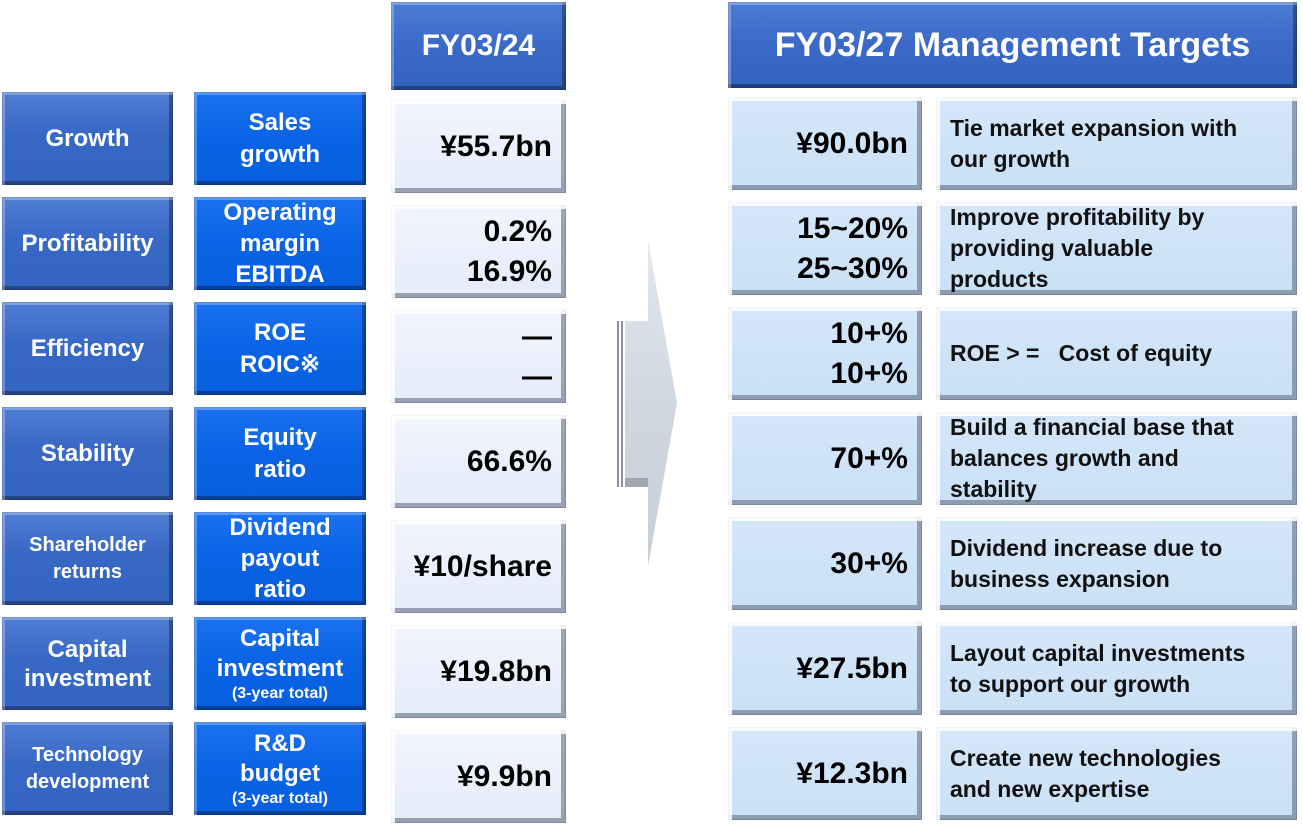  I want to click on target-value-lines: 10+% 10+%, so click(869, 354).